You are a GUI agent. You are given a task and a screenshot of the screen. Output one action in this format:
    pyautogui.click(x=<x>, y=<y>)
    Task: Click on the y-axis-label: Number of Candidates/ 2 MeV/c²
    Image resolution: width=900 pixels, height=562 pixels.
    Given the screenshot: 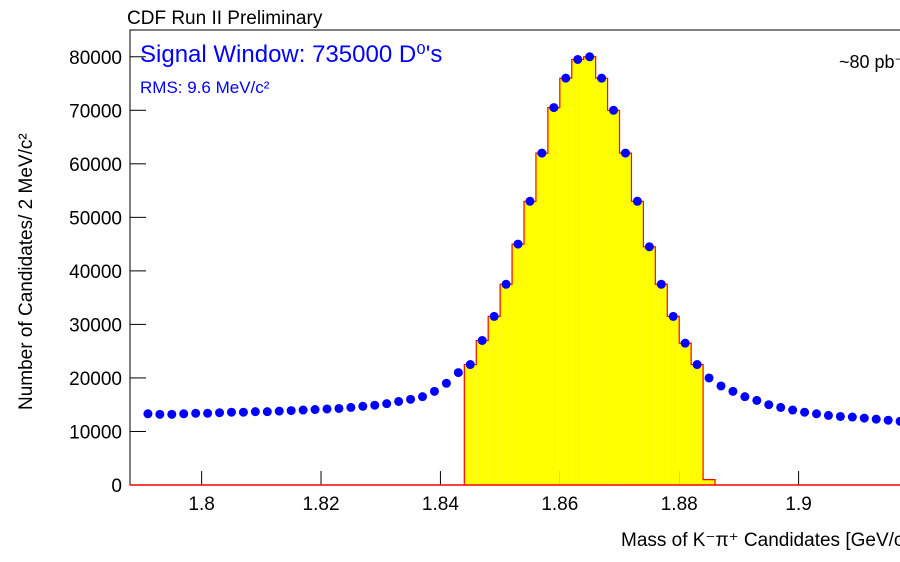 What is the action you would take?
    pyautogui.click(x=26, y=271)
    